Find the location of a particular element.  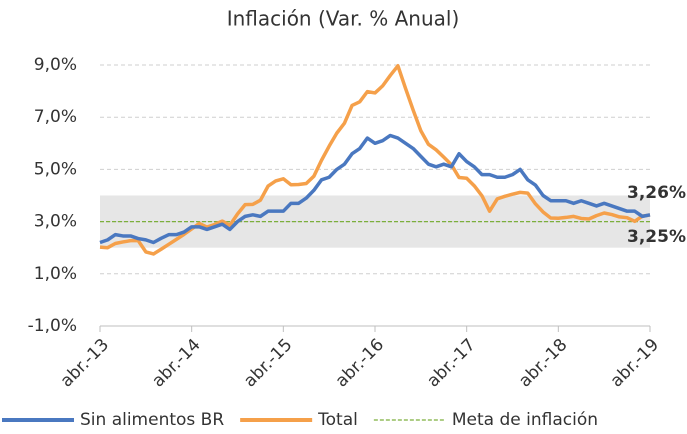

x-tick-label: abr.-14 is located at coordinates (176, 363).